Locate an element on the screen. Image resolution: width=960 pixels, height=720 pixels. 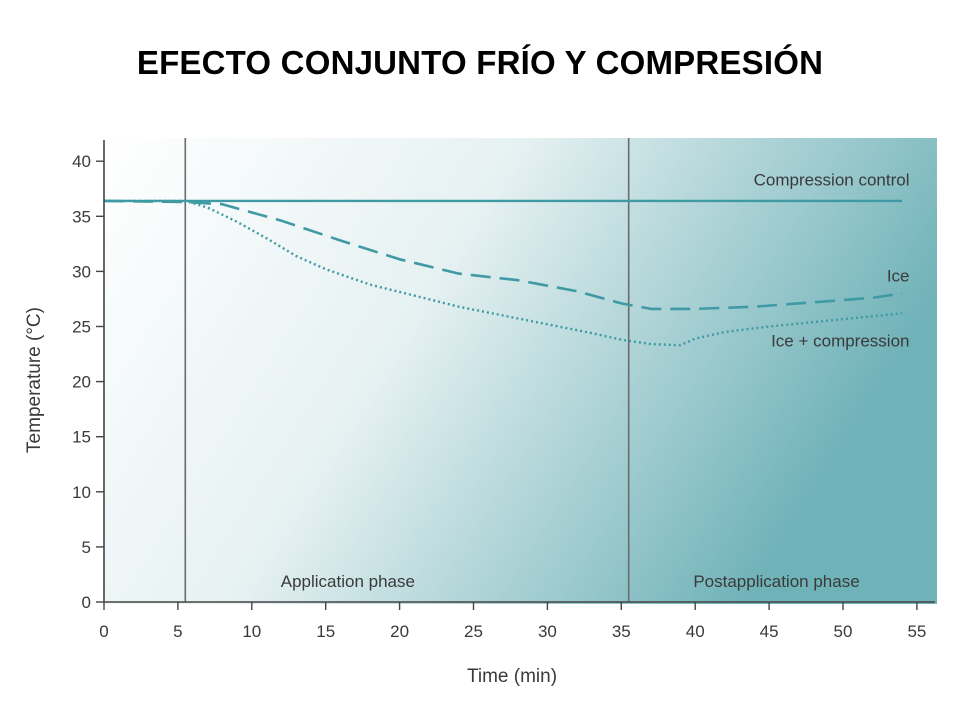
series-label: Compression control is located at coordinates (832, 179).